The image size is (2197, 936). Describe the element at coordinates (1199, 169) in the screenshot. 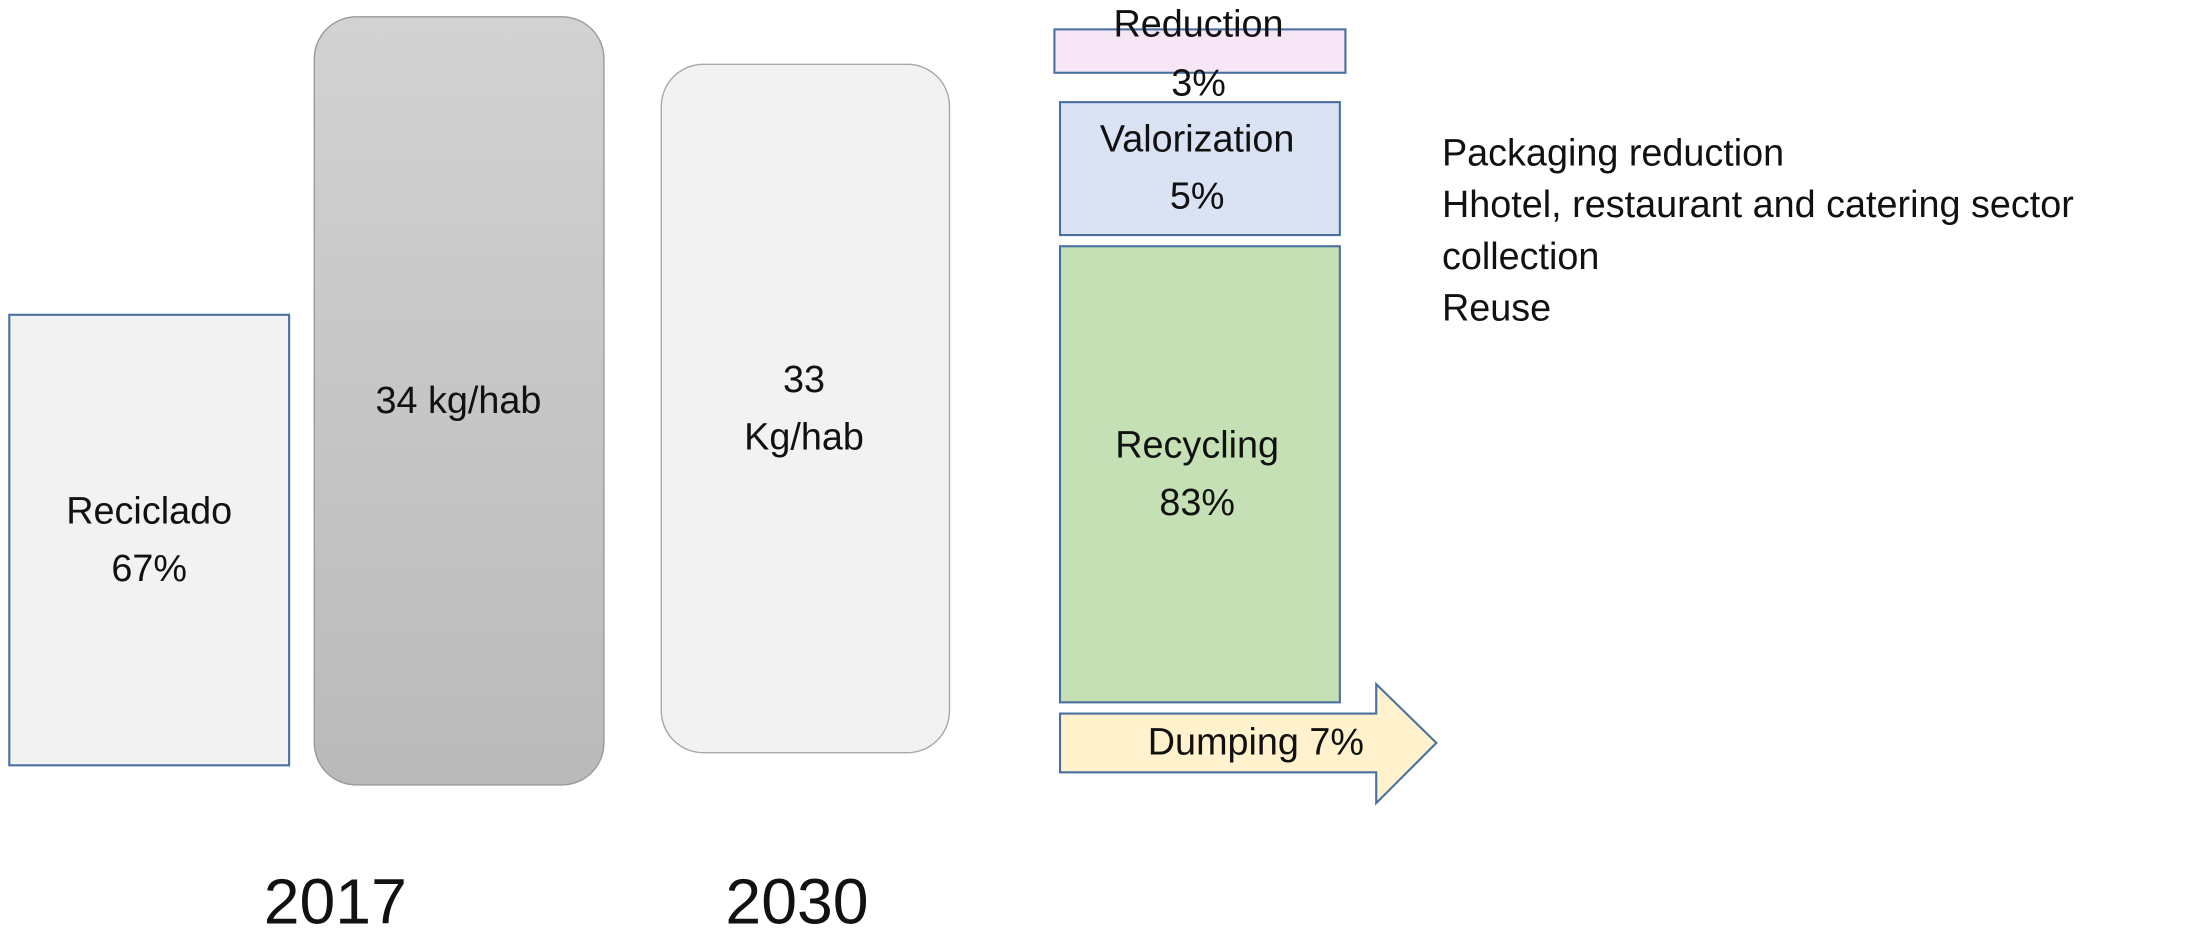

I see `valorization-box` at that location.